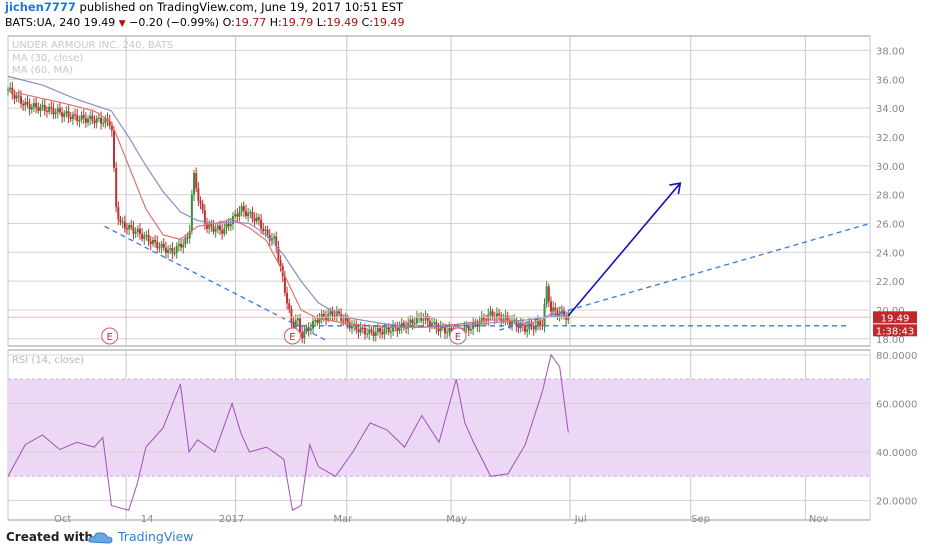 This screenshot has height=550, width=932. What do you see at coordinates (47, 58) in the screenshot?
I see `indicator-label: MA (30, close)` at bounding box center [47, 58].